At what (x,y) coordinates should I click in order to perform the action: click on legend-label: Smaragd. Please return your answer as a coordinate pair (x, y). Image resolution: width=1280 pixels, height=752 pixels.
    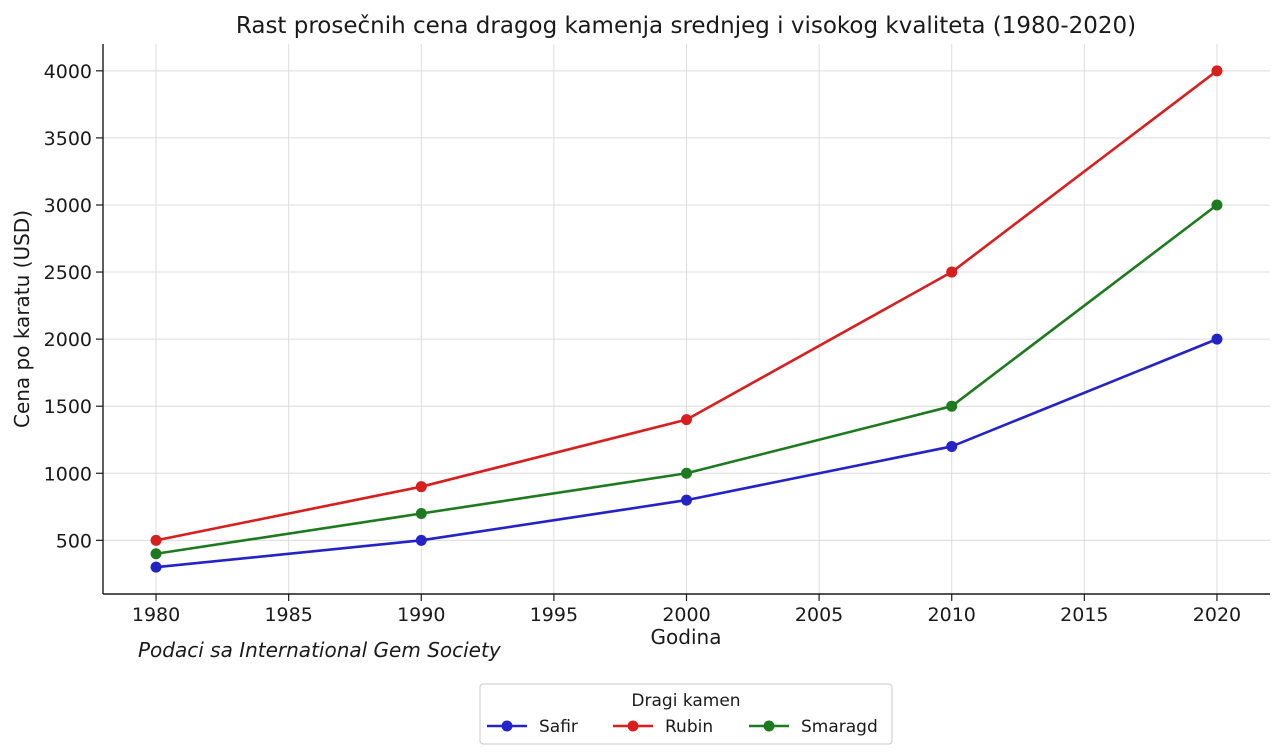
    Looking at the image, I should click on (839, 727).